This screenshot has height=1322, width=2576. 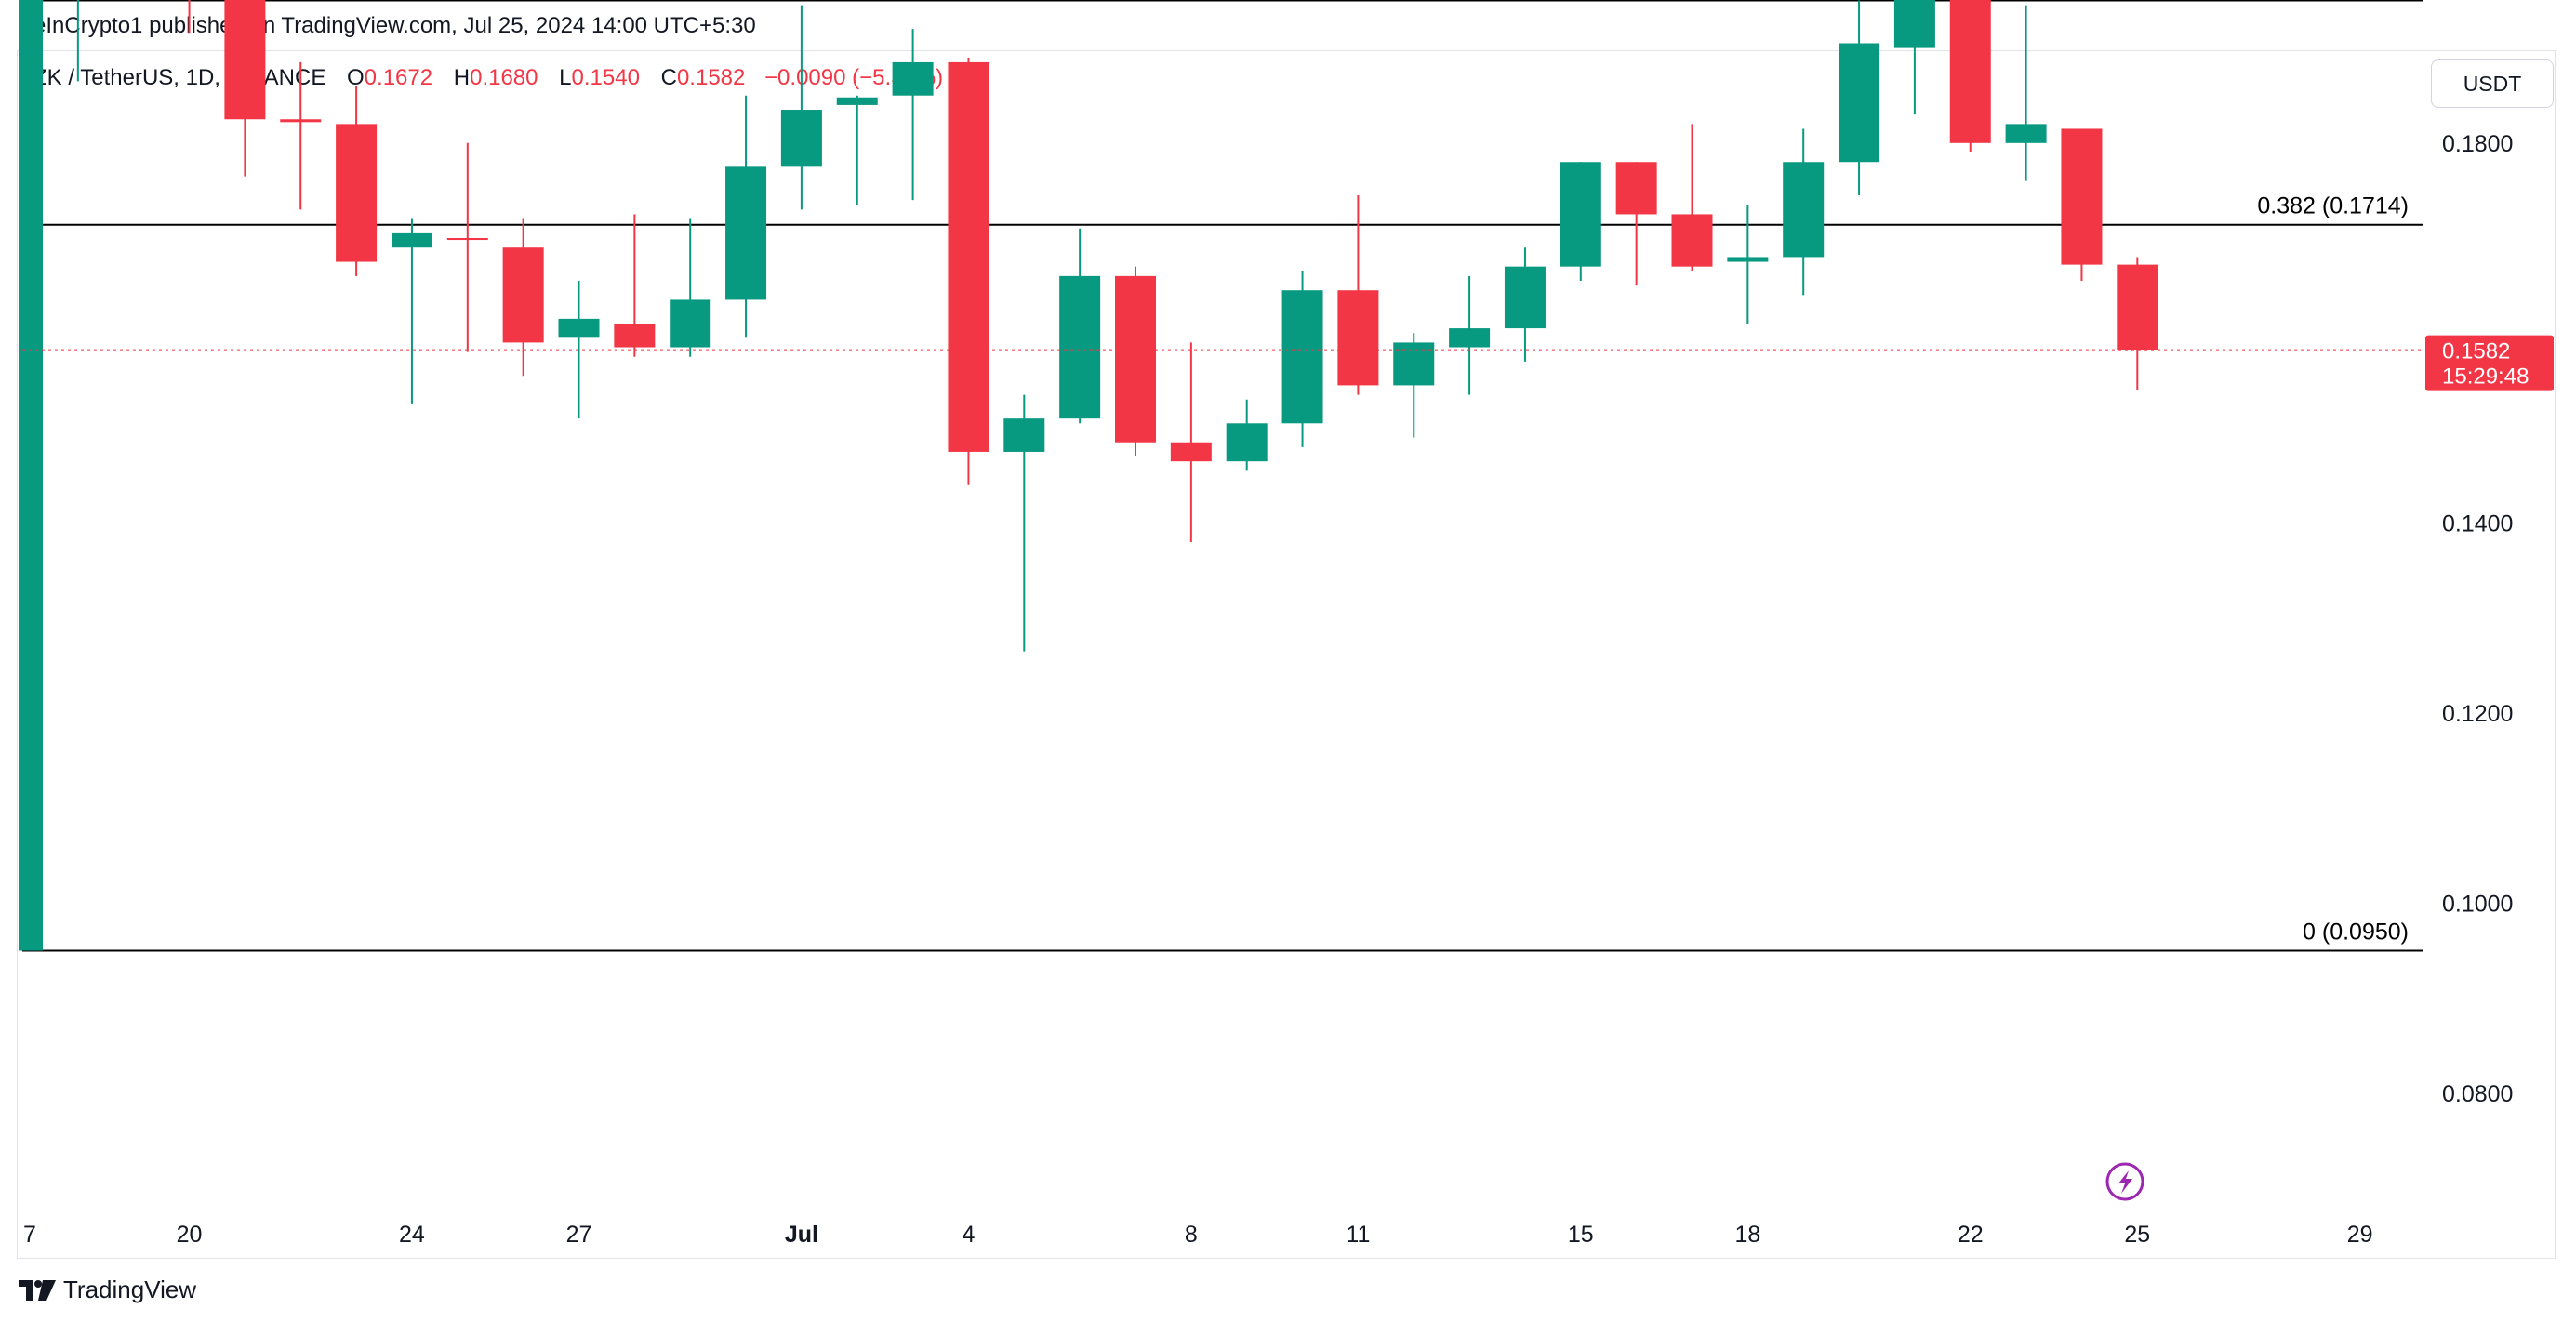 What do you see at coordinates (2477, 904) in the screenshot?
I see `price-tick-label: 0.1000` at bounding box center [2477, 904].